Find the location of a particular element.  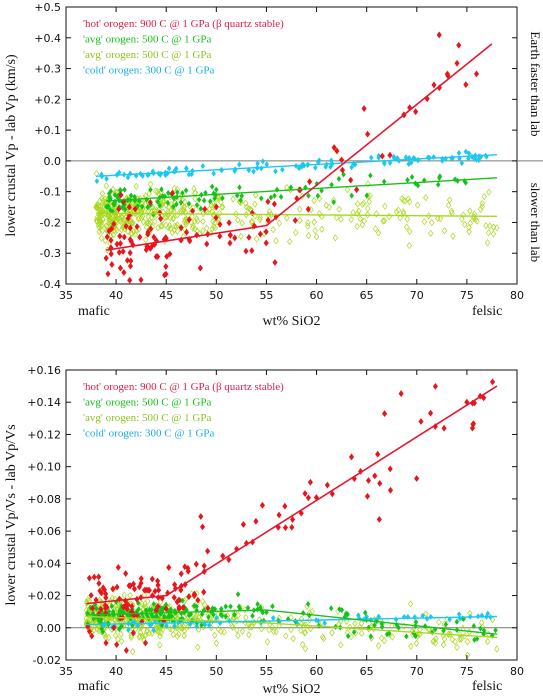

x-tick-label: 55 is located at coordinates (266, 295).